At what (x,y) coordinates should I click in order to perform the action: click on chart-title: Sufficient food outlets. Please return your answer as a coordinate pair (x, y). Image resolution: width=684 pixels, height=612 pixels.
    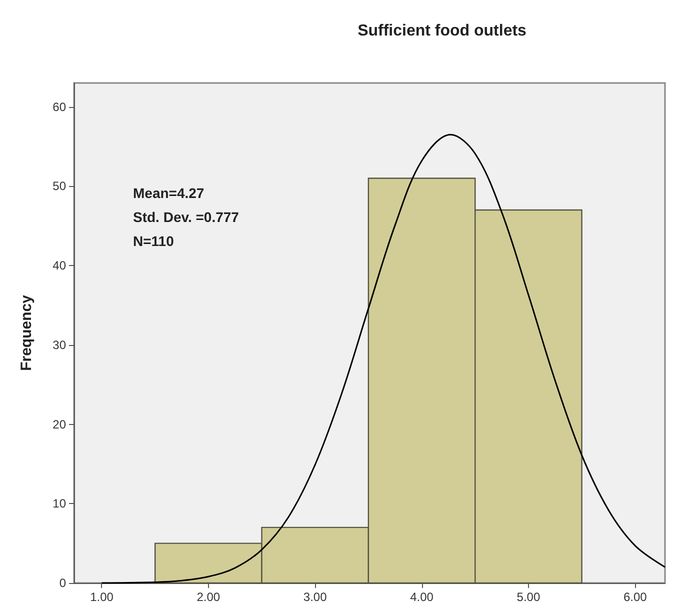
    Looking at the image, I should click on (442, 31).